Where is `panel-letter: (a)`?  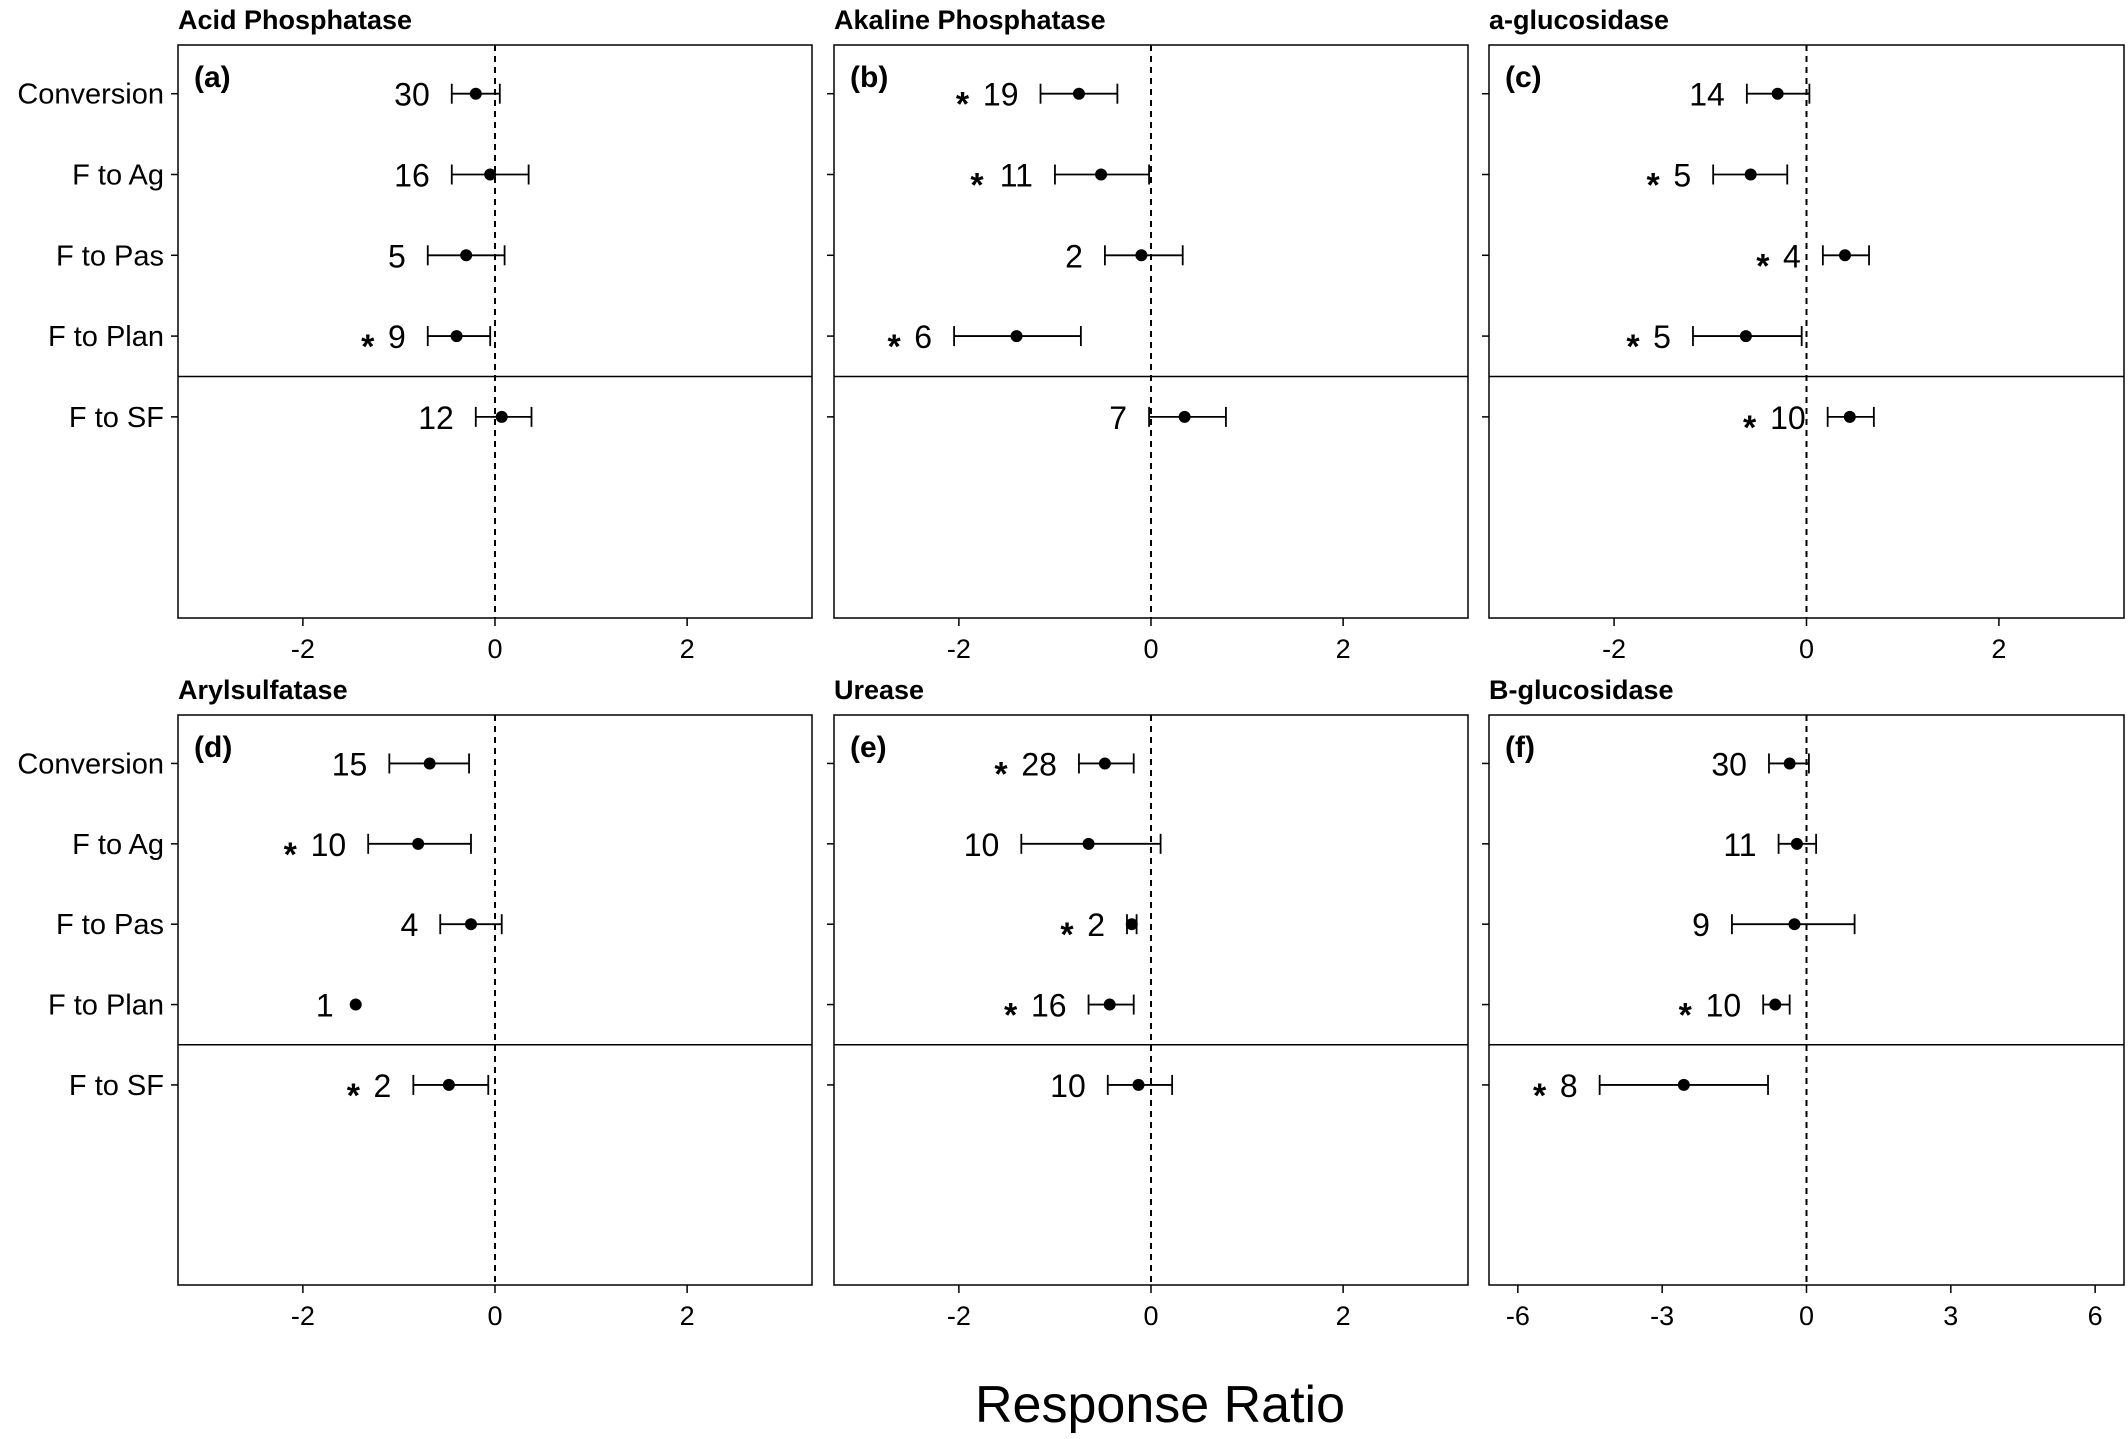 panel-letter: (a) is located at coordinates (212, 77).